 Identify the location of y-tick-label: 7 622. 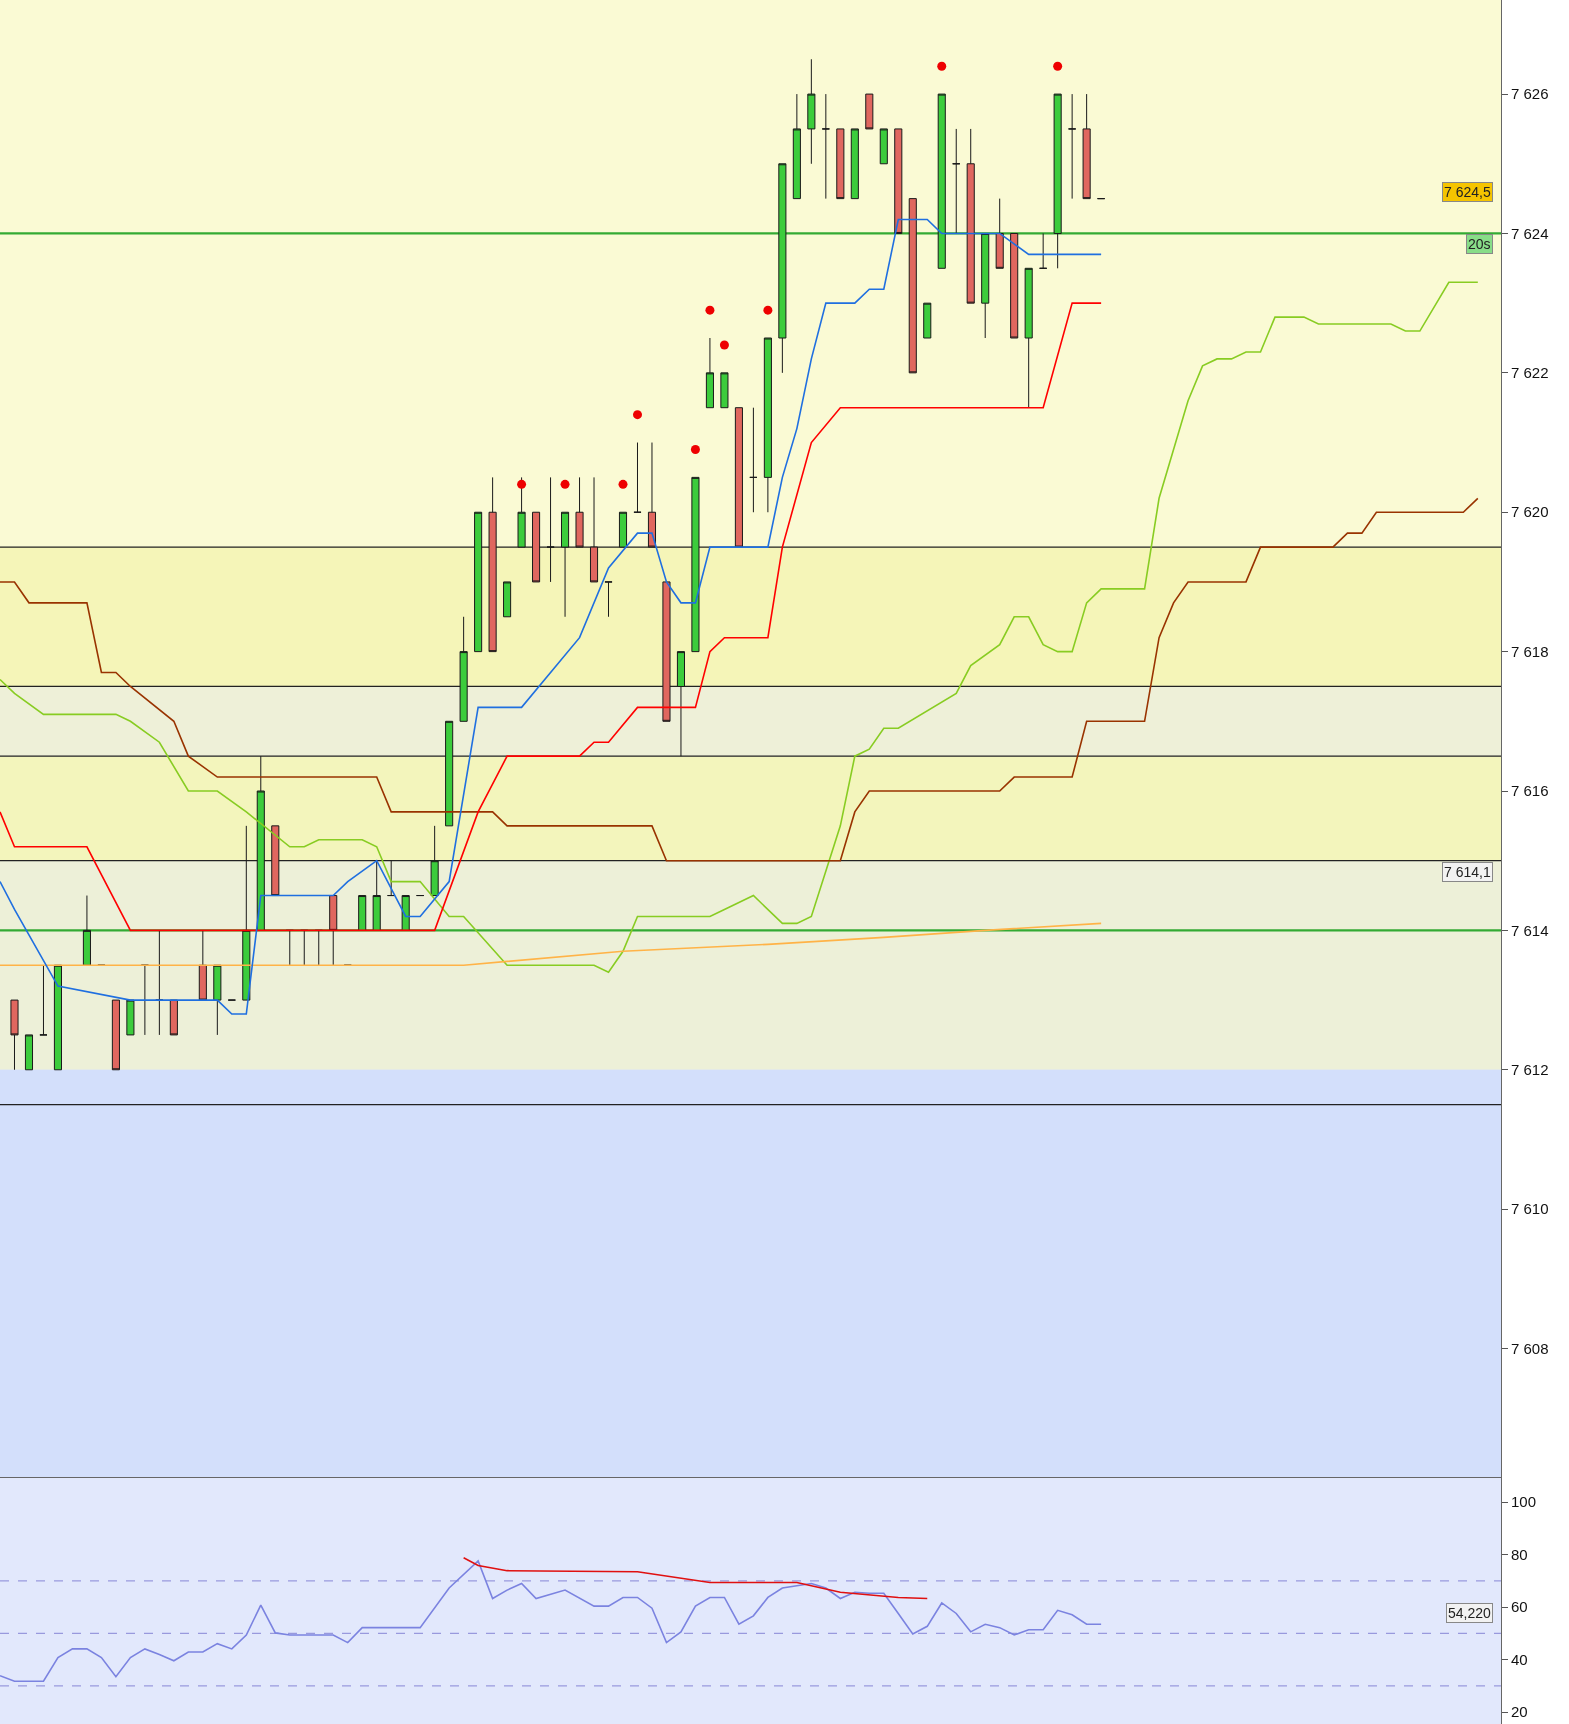
(1530, 373).